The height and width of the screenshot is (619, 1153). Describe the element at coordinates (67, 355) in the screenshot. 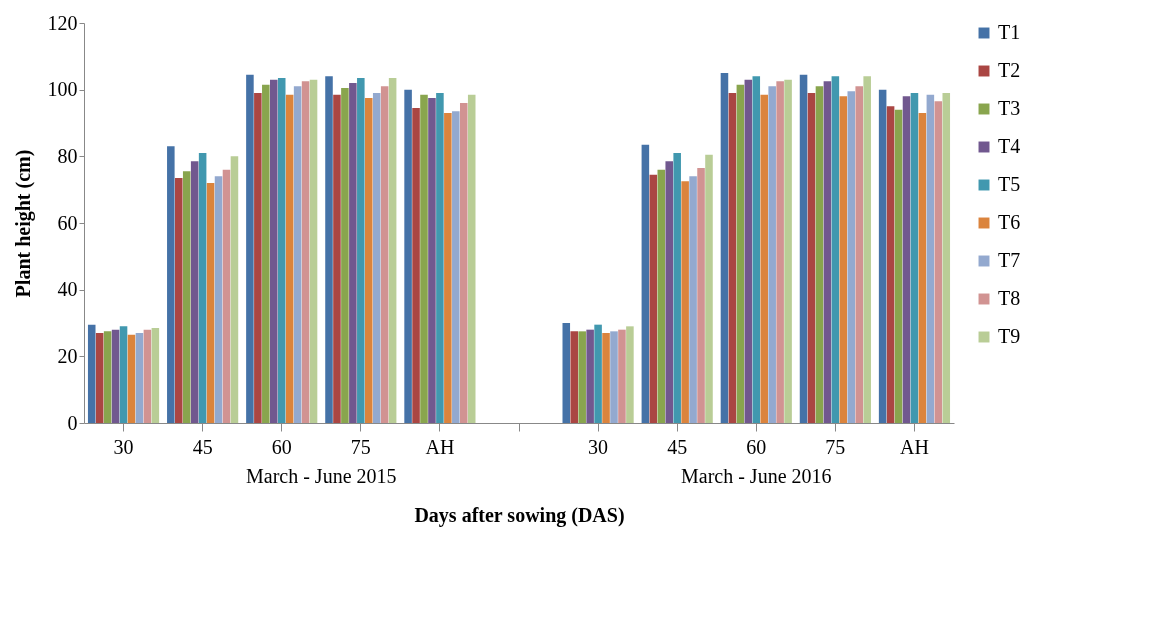

I see `y-tick-label: 20` at that location.